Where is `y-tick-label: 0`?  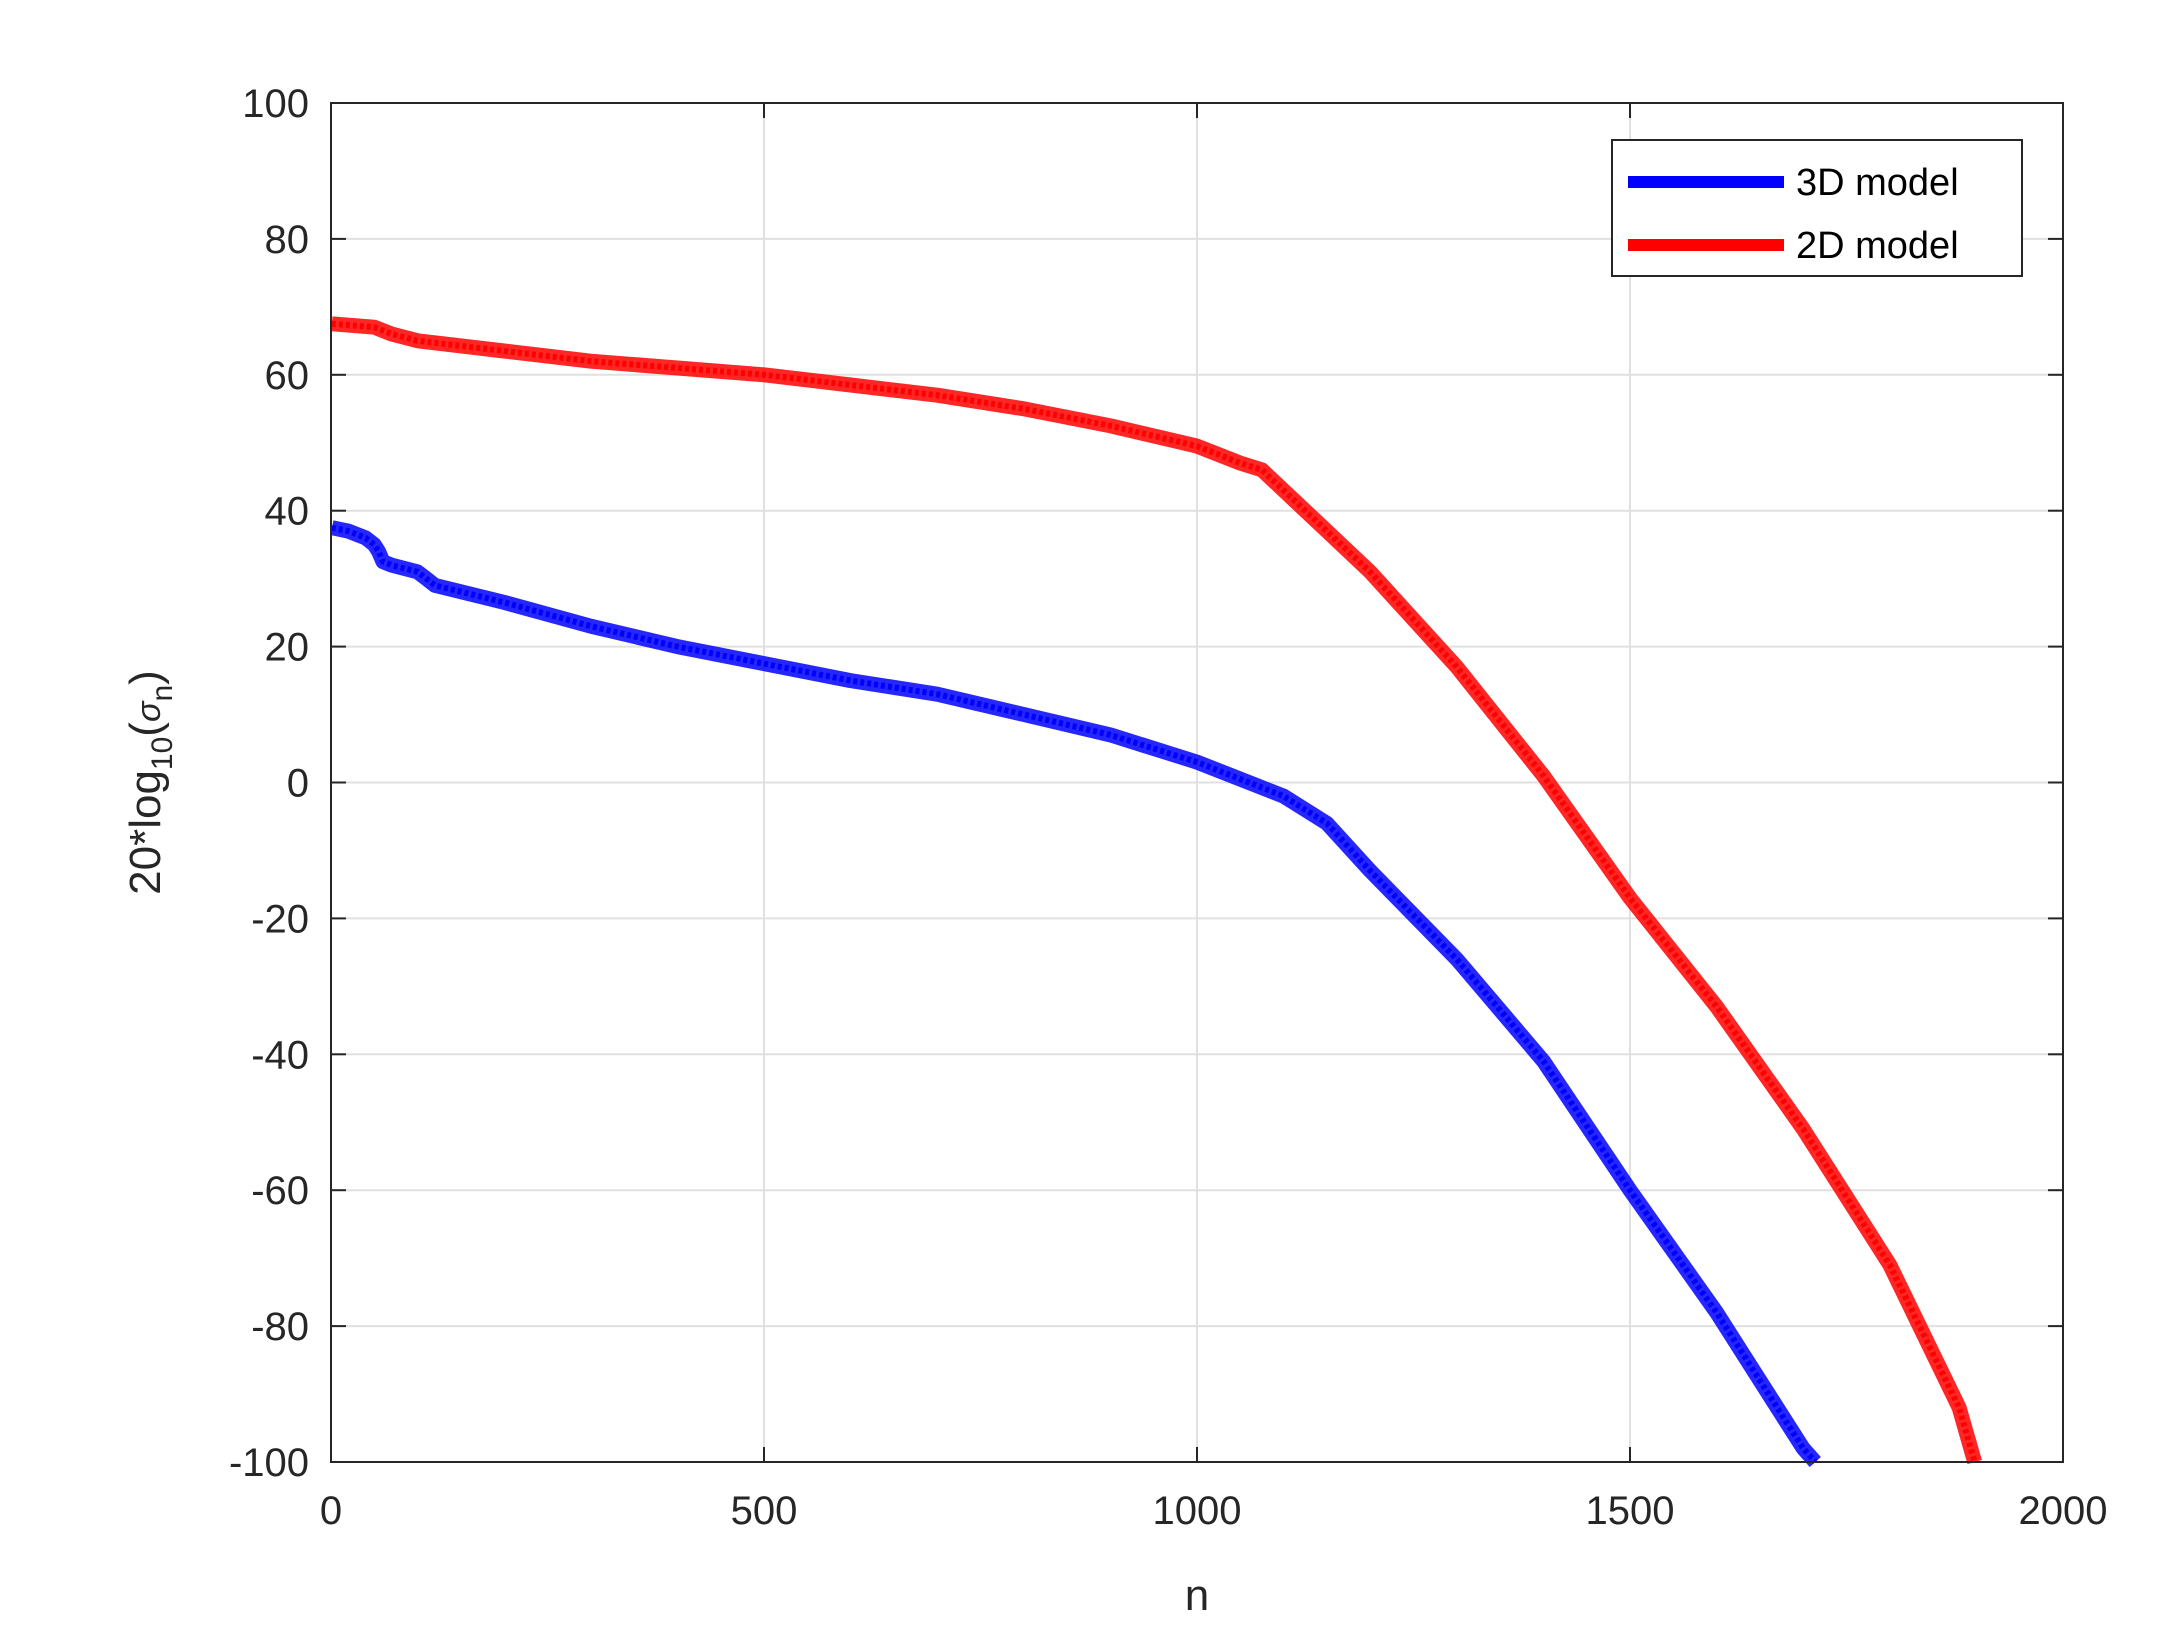
y-tick-label: 0 is located at coordinates (298, 784).